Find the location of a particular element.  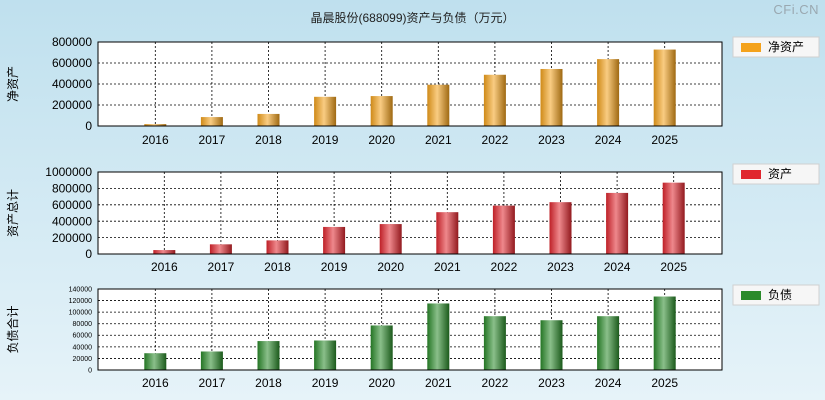

legend: 负债 is located at coordinates (776, 295).